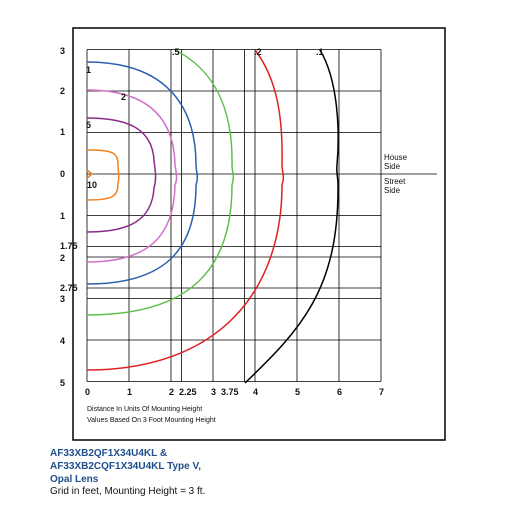  I want to click on y-label: 4, so click(62, 341).